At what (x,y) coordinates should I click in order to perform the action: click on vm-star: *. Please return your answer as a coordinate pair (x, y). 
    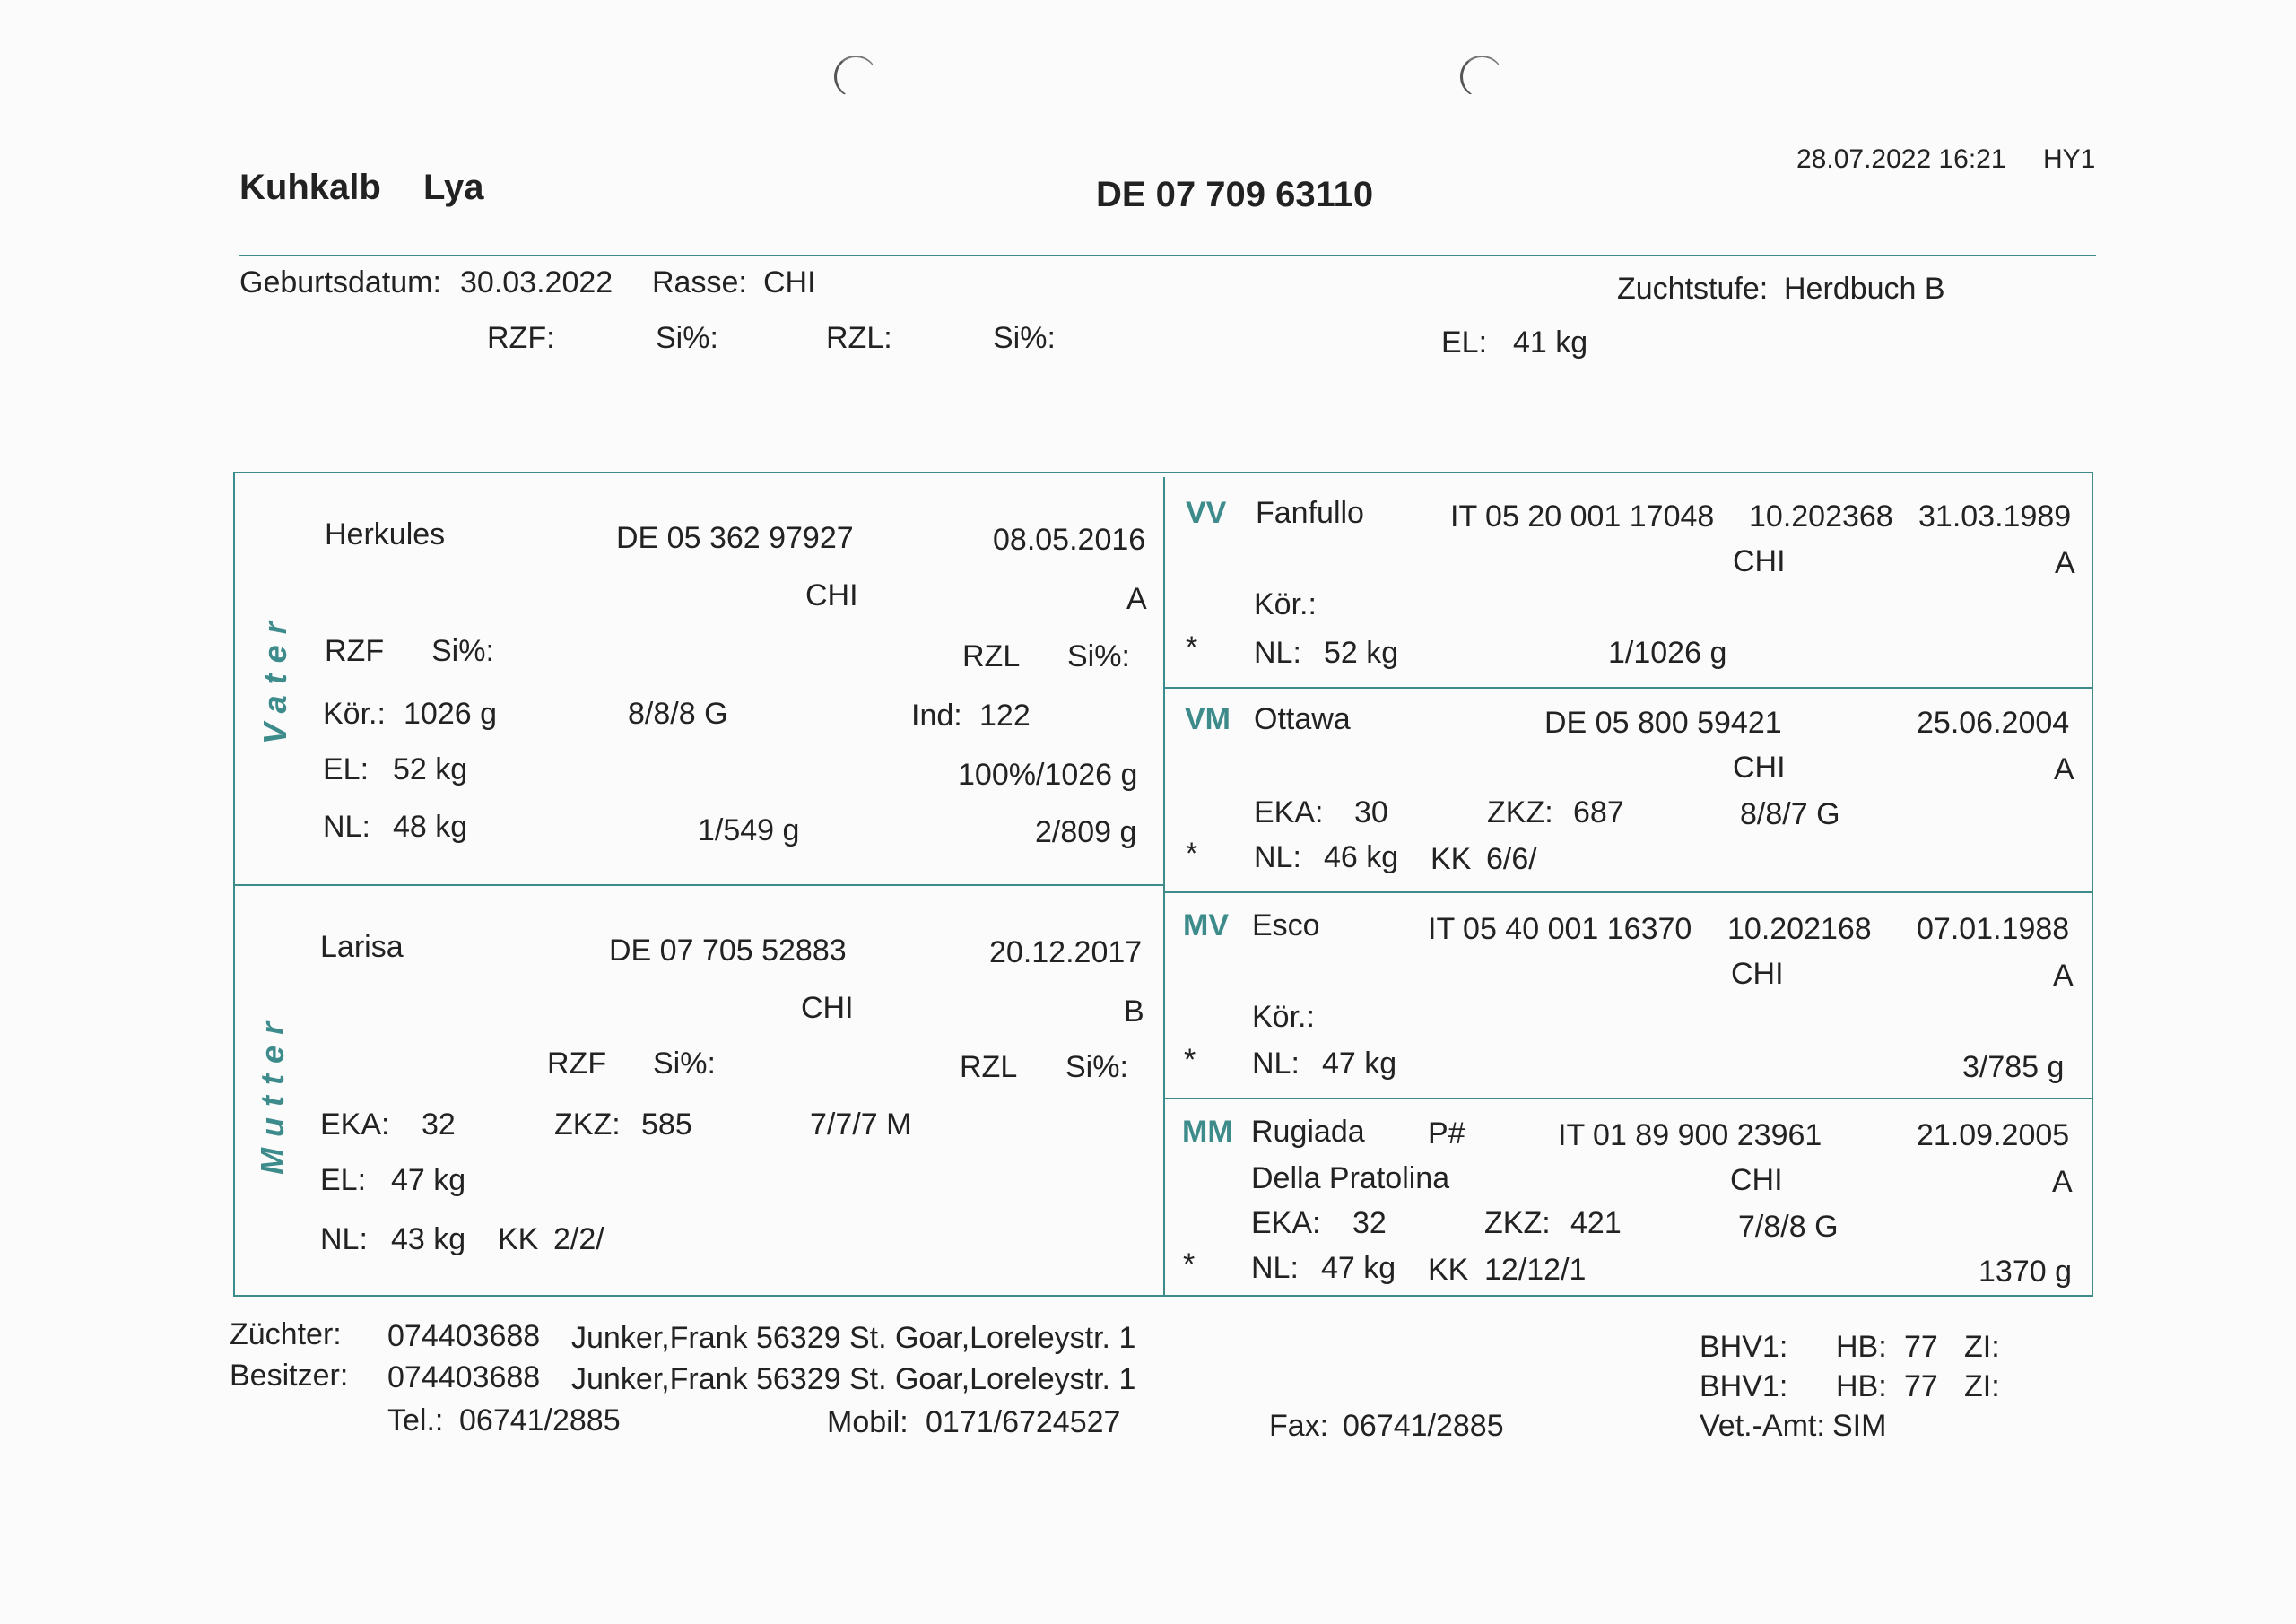
    Looking at the image, I should click on (1192, 854).